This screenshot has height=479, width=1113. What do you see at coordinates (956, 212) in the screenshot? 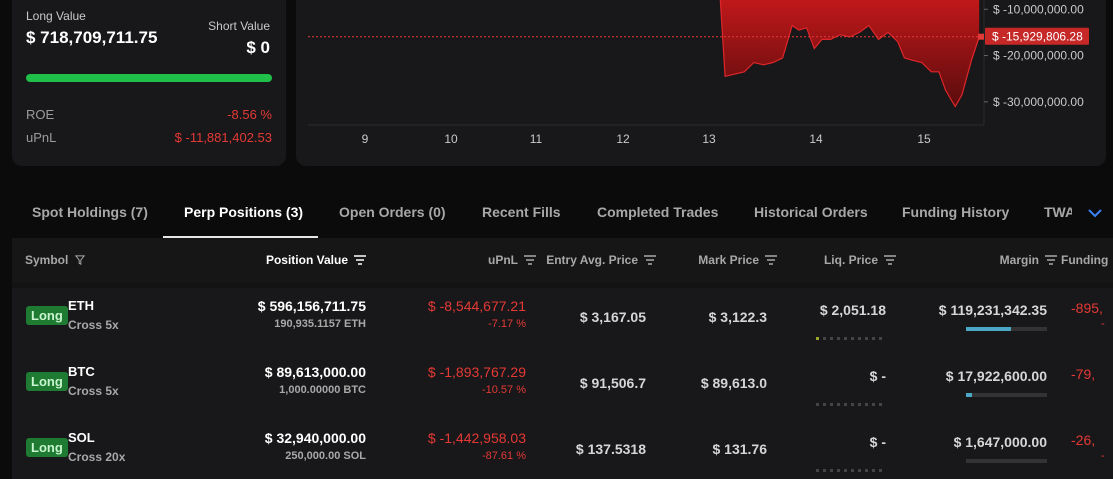
I see `tab-funding-history: Funding History` at bounding box center [956, 212].